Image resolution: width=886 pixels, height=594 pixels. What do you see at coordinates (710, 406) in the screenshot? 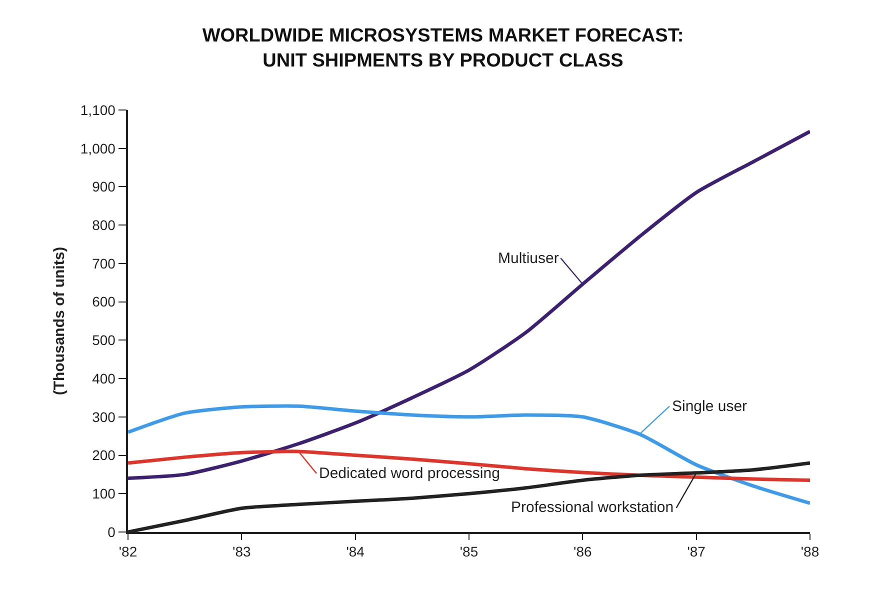
I see `text: Single user` at bounding box center [710, 406].